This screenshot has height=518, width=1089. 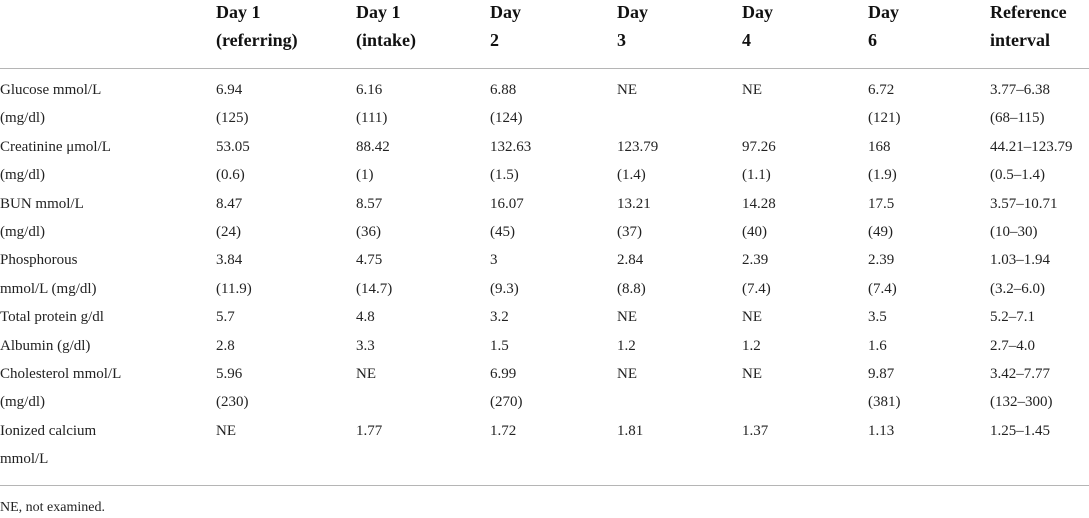 What do you see at coordinates (494, 40) in the screenshot?
I see `column-header: 2` at bounding box center [494, 40].